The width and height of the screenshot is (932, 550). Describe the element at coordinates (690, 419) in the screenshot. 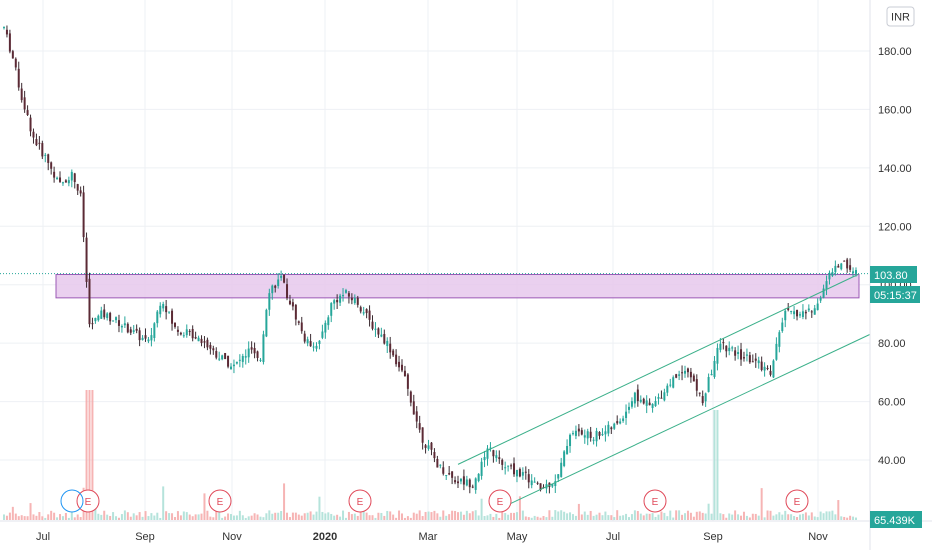

I see `channel-lower-line` at that location.